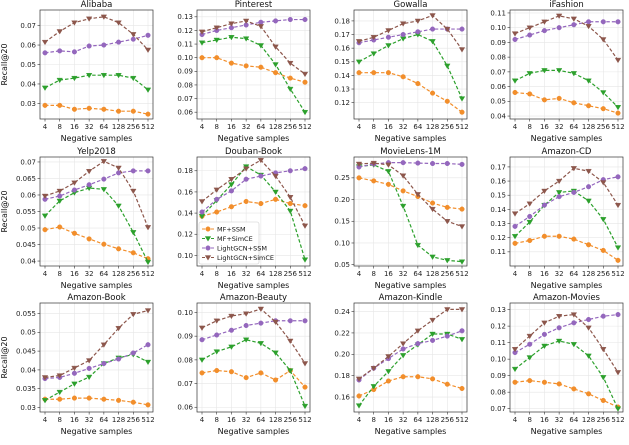 The image size is (629, 445). Describe the element at coordinates (604, 127) in the screenshot. I see `x-tick-label: 256` at that location.